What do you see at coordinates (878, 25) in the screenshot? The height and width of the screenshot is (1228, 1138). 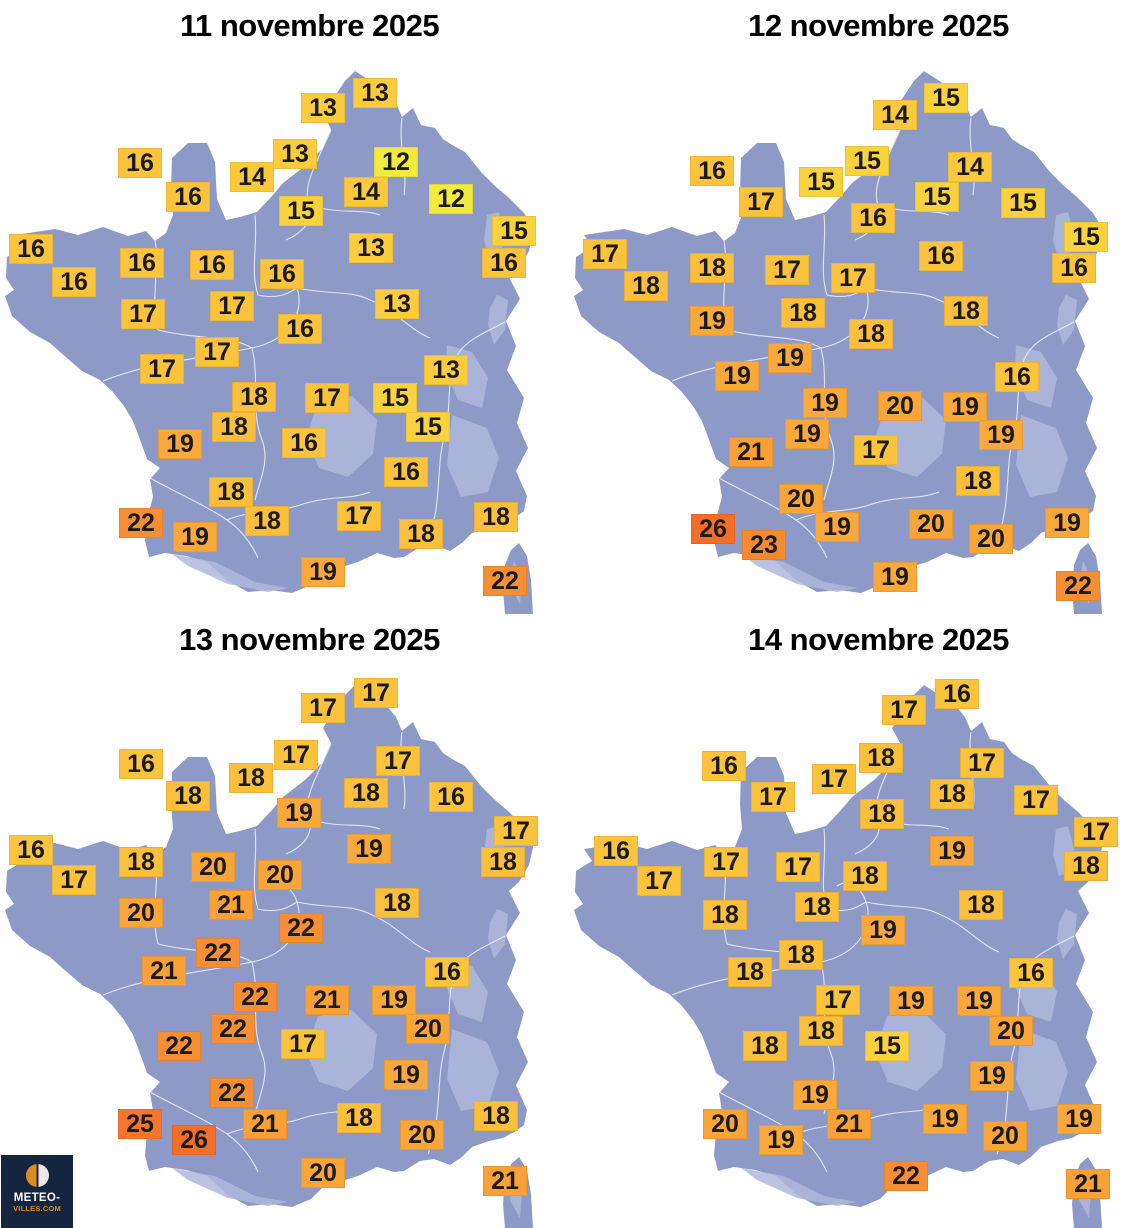 I see `map-title: 12 novembre 2025` at bounding box center [878, 25].